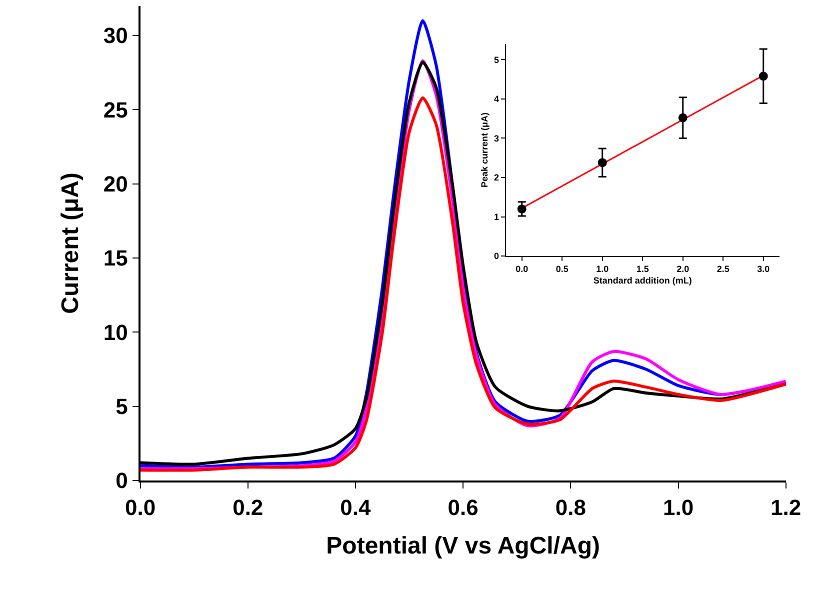  What do you see at coordinates (496, 217) in the screenshot?
I see `y-tick-label: 1` at bounding box center [496, 217].